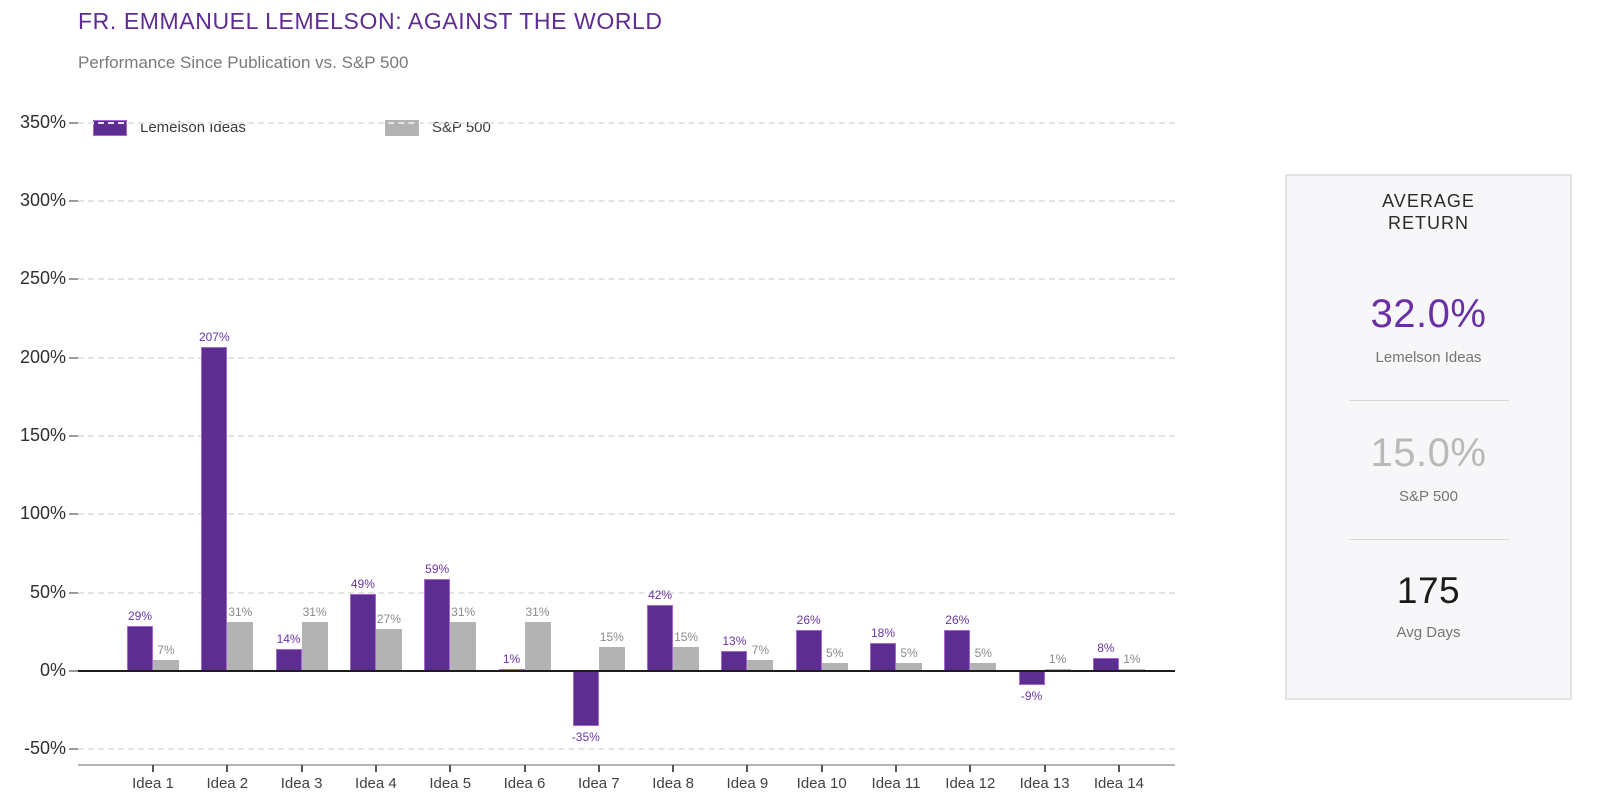  I want to click on bar-value-label: -35%, so click(585, 736).